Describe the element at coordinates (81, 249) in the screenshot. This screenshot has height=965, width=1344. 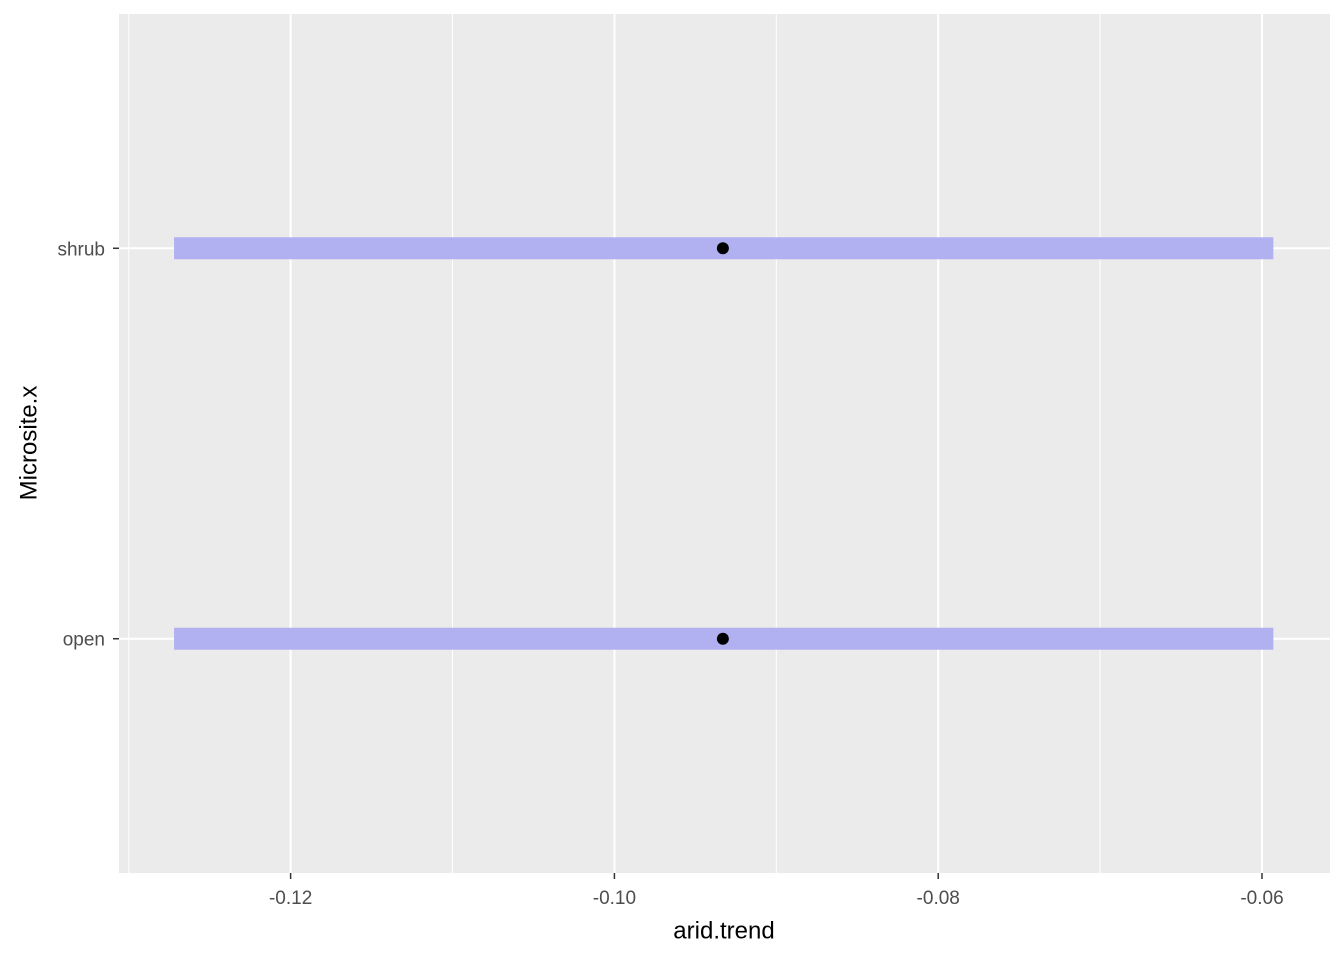
I see `y-tick-label: shrub` at that location.